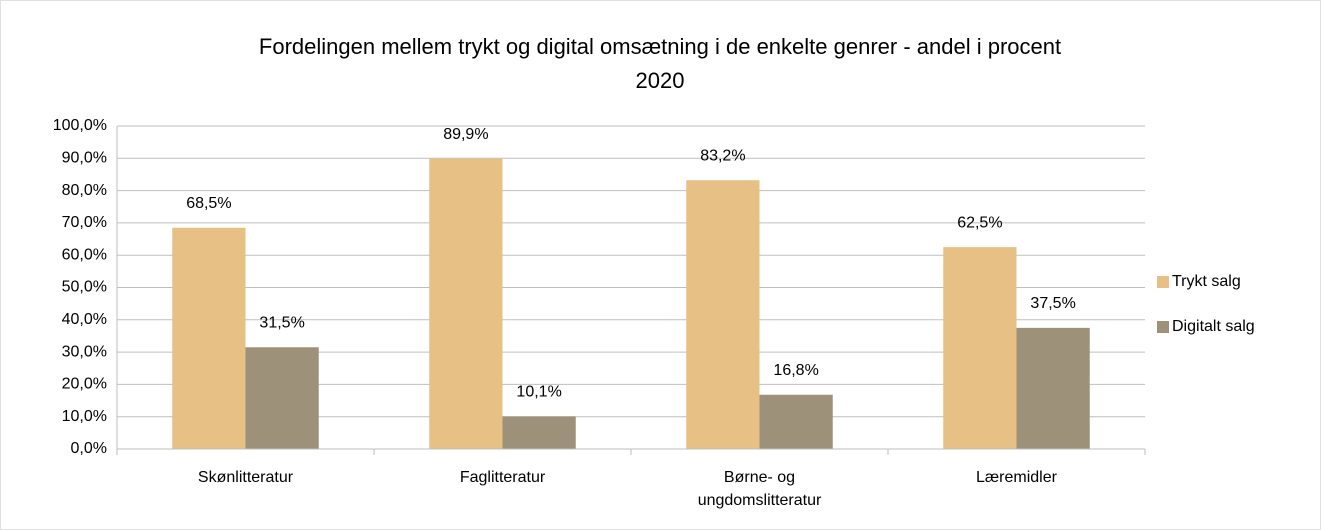  Describe the element at coordinates (281, 322) in the screenshot. I see `data-label: 31,5%` at that location.